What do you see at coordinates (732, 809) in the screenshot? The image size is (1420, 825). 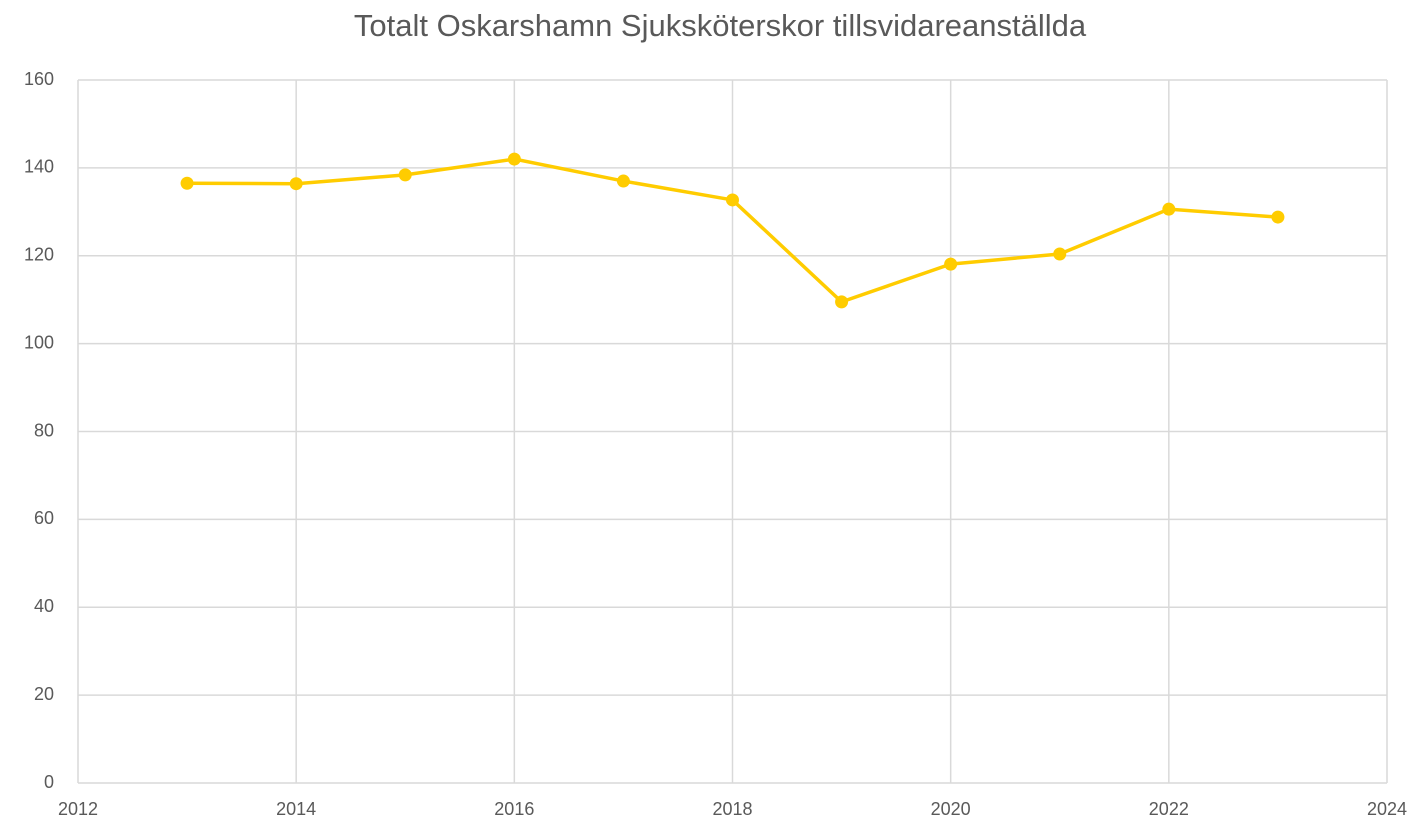 I see `x-tick-label: 2018` at bounding box center [732, 809].